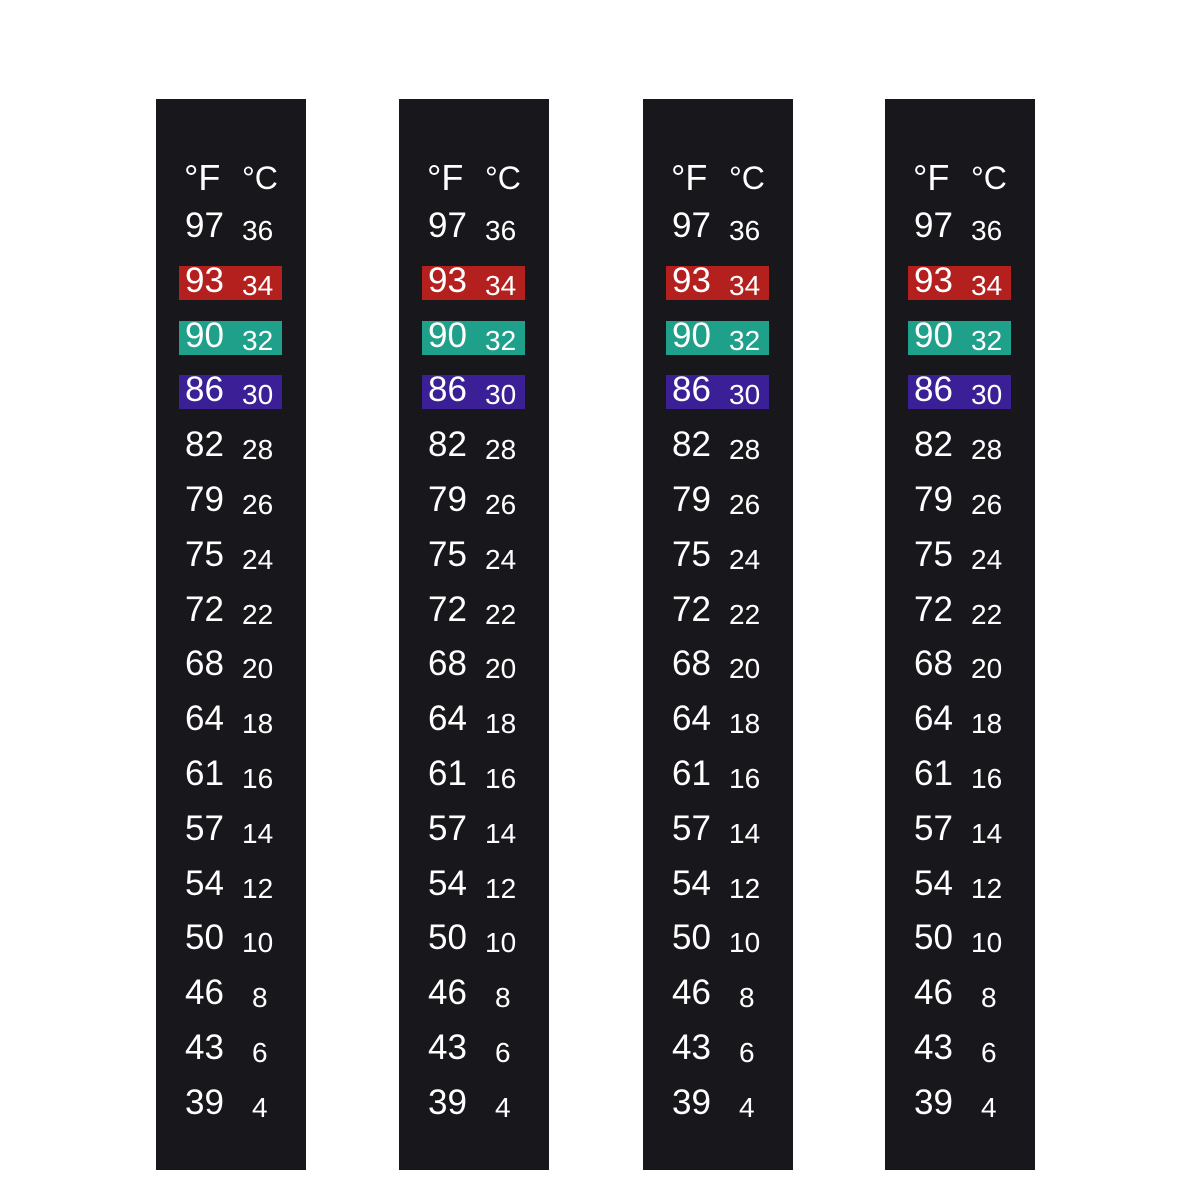 The height and width of the screenshot is (1200, 1200). I want to click on celsius-value: 24, so click(987, 559).